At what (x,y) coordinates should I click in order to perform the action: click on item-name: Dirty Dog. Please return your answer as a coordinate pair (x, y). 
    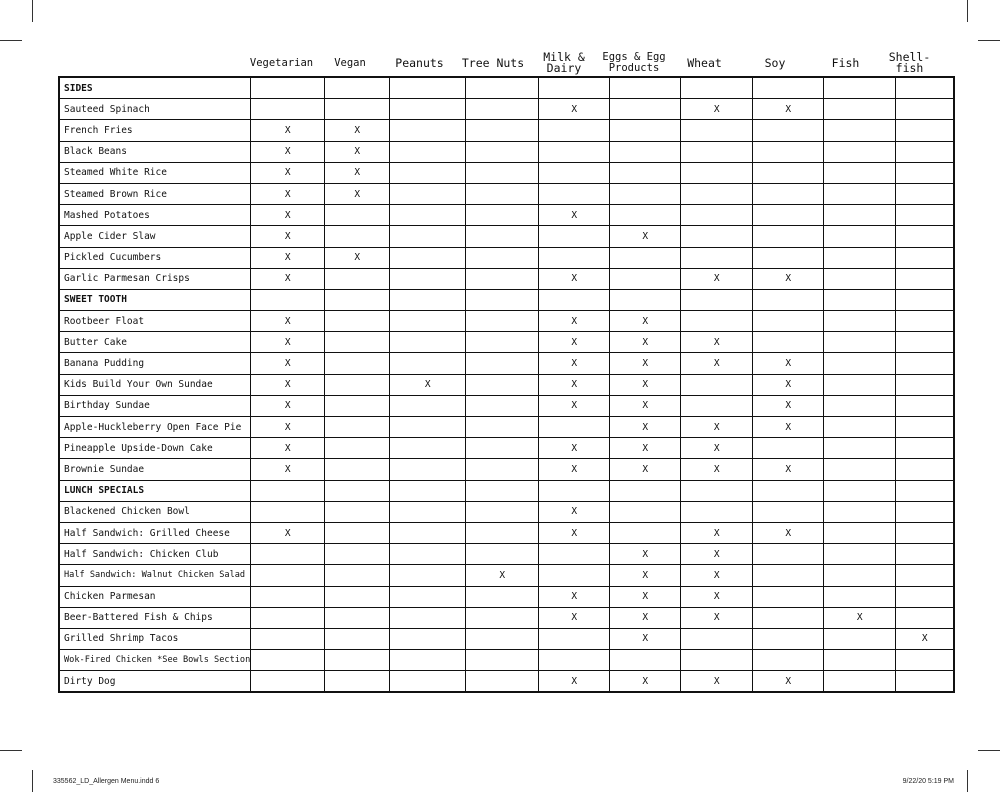
    Looking at the image, I should click on (155, 681).